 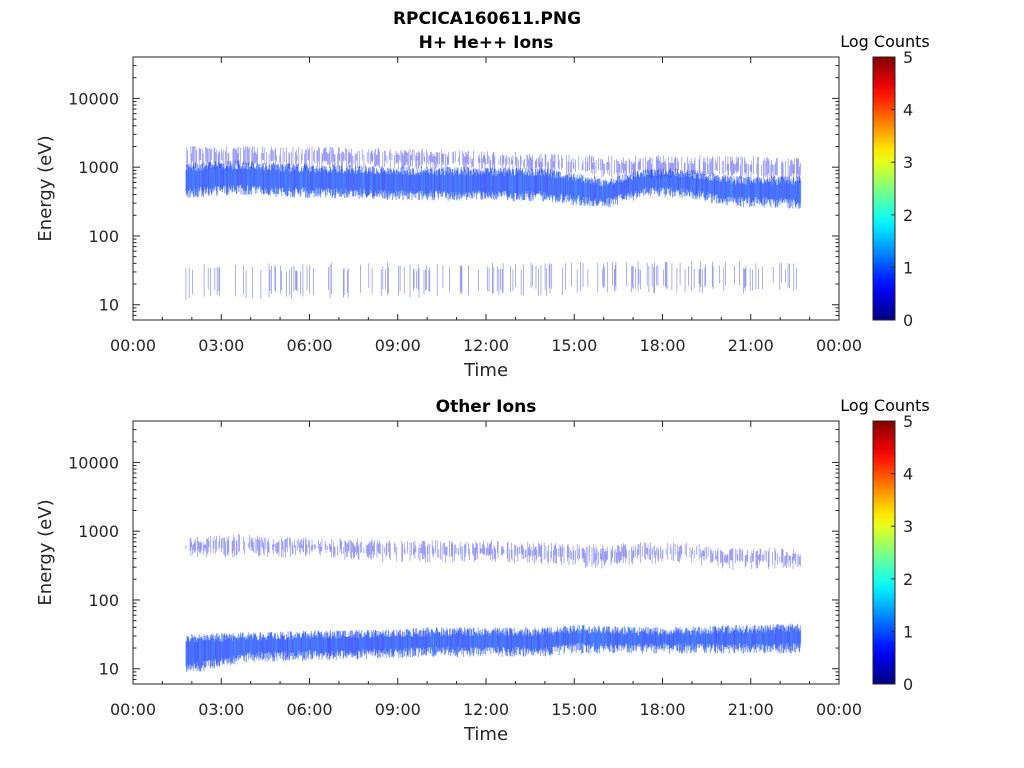 I want to click on figure-title: RPCICA160611.PNG, so click(x=487, y=19).